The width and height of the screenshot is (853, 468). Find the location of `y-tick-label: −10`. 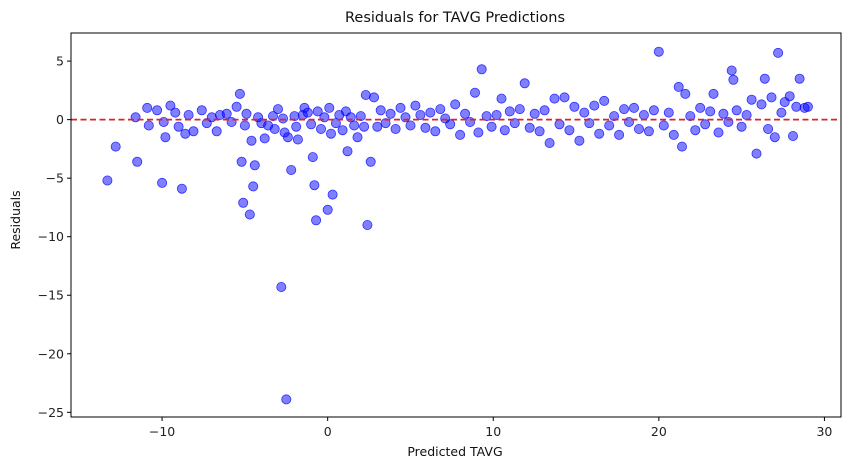

y-tick-label: −10 is located at coordinates (51, 236).